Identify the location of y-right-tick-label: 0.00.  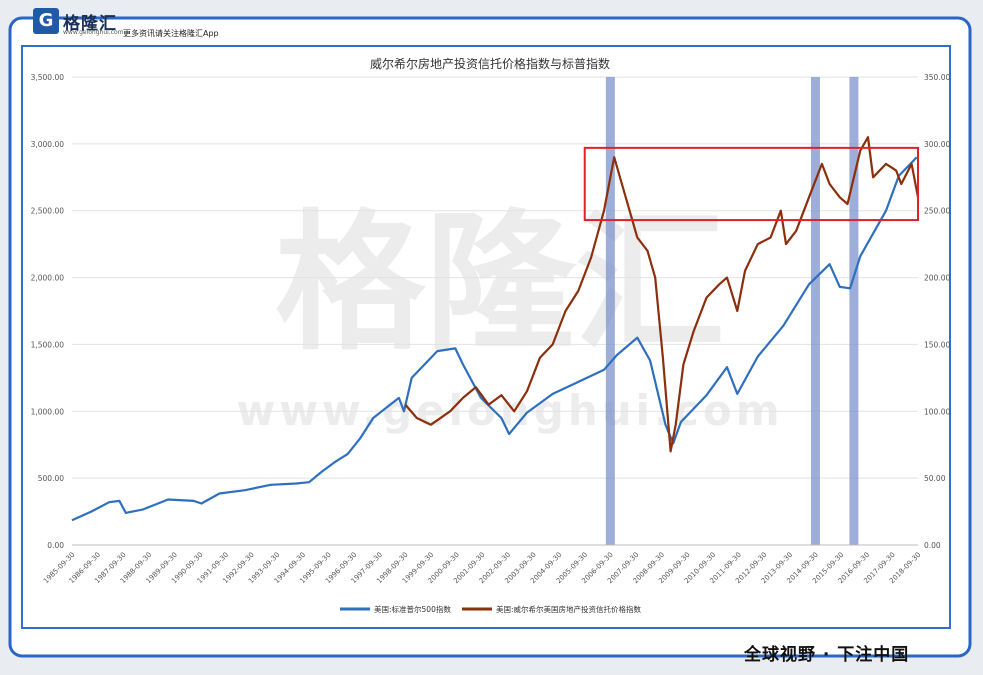
(932, 545).